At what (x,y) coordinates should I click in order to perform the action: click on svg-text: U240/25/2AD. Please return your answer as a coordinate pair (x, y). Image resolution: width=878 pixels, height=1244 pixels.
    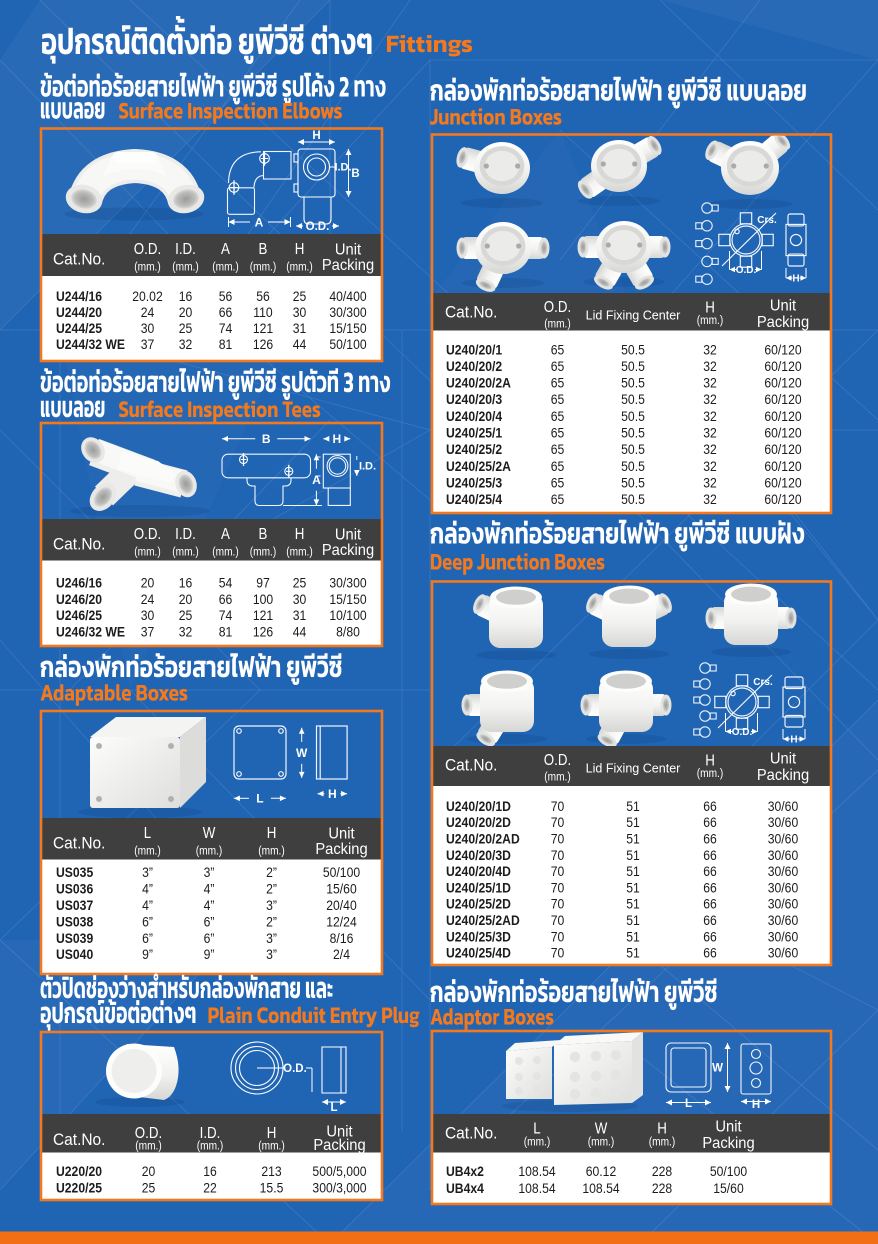
    Looking at the image, I should click on (483, 920).